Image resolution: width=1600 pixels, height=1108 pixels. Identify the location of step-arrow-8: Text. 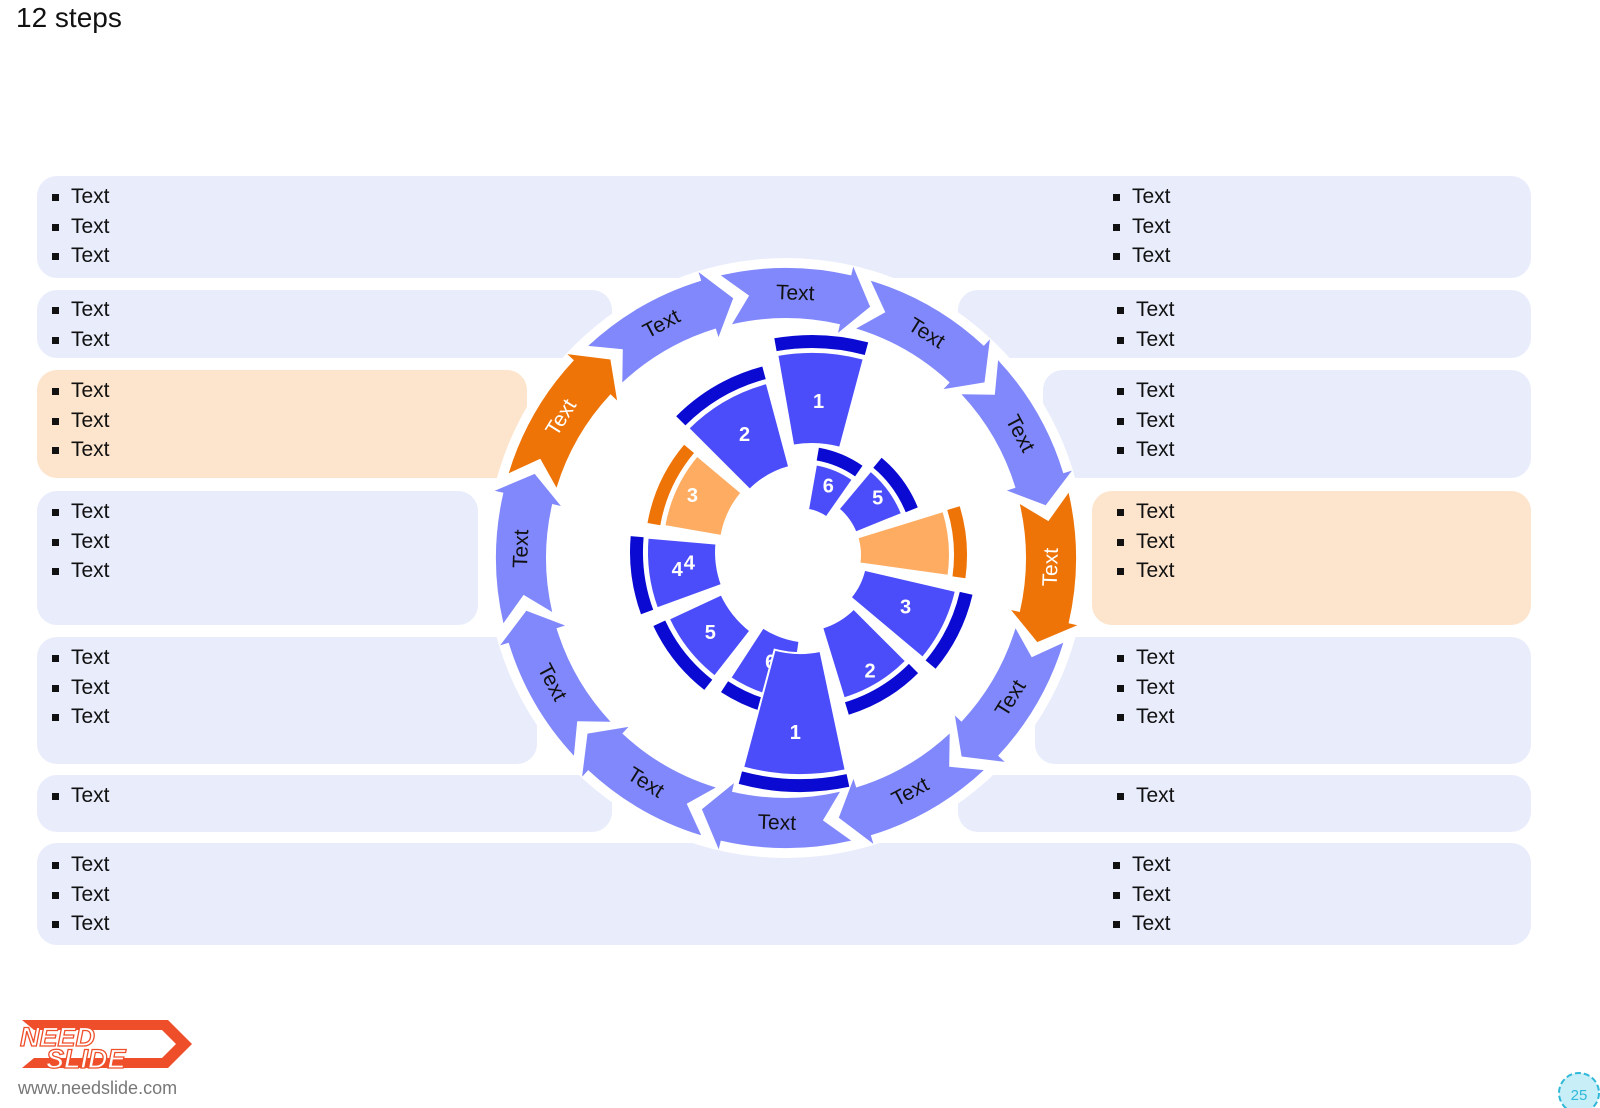
(649, 781).